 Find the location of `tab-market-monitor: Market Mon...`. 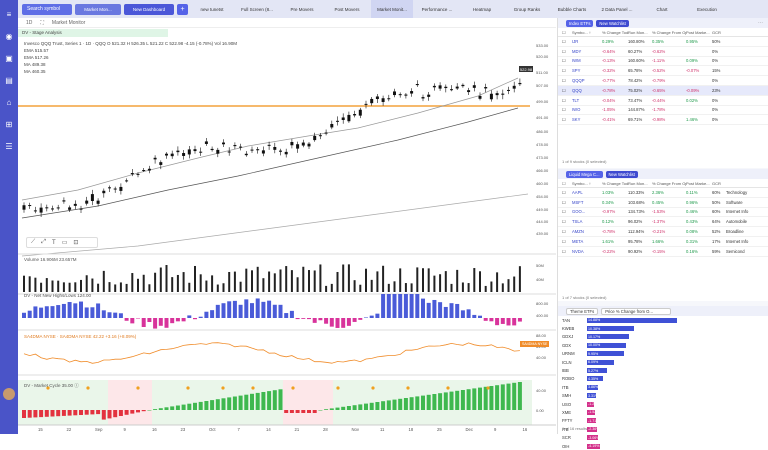

tab-market-monitor: Market Mon... is located at coordinates (98, 9).